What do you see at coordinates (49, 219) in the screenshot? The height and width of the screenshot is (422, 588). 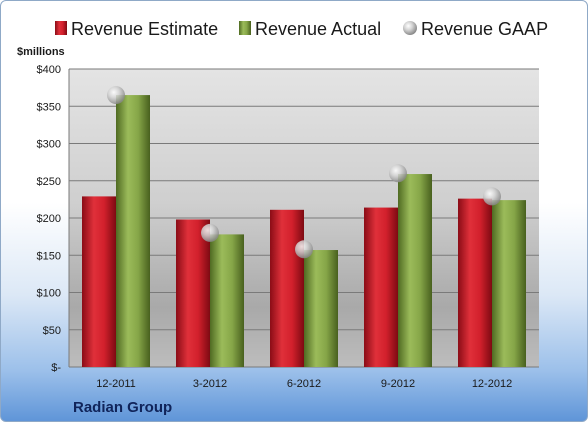 I see `y-tick-label: $200` at bounding box center [49, 219].